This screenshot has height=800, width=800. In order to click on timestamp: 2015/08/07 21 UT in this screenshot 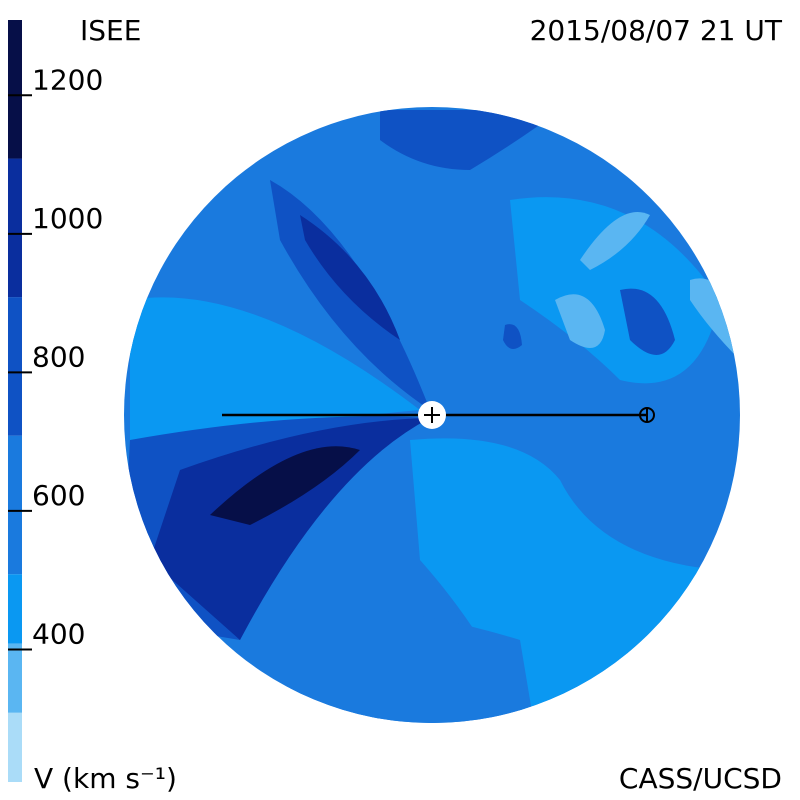, I will do `click(656, 30)`.